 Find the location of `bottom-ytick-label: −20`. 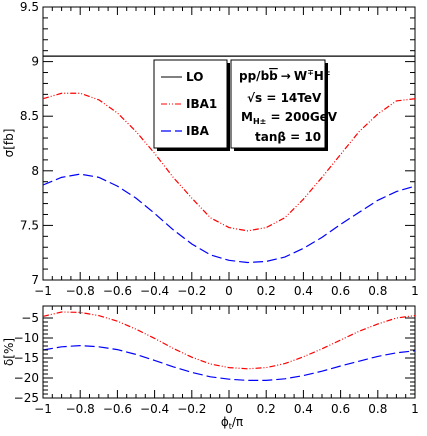

bottom-ytick-label: −20 is located at coordinates (26, 378).